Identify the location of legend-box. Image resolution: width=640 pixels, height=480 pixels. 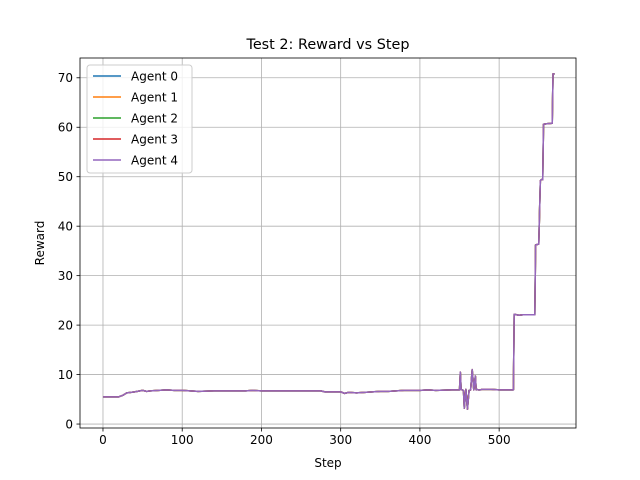
(139, 119).